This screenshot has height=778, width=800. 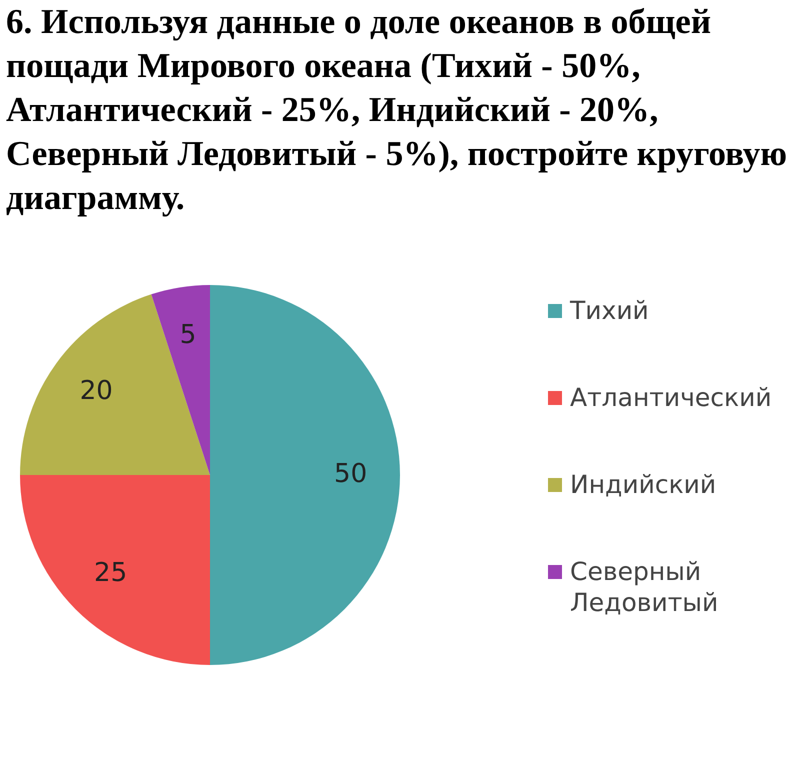 What do you see at coordinates (643, 484) in the screenshot?
I see `legend-label: Индийский` at bounding box center [643, 484].